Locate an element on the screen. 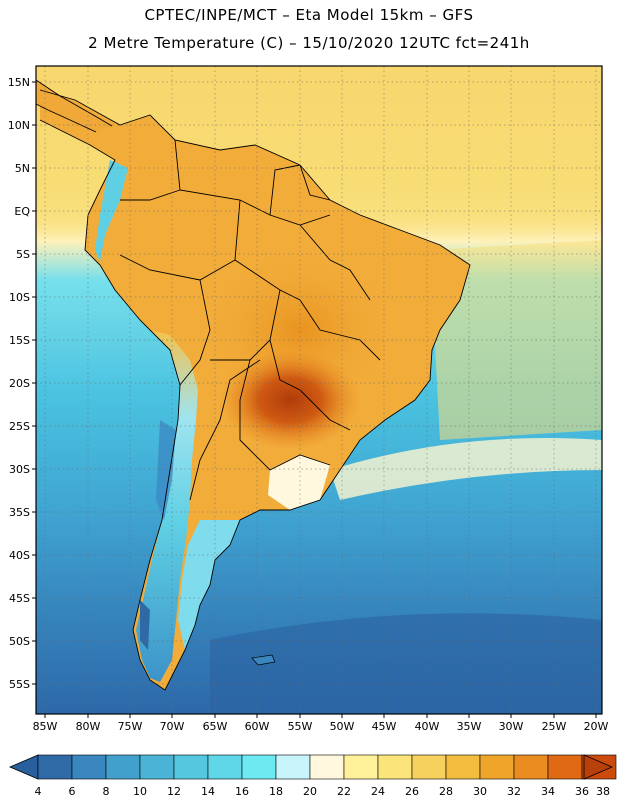  colorbar-label: 36 is located at coordinates (582, 791).